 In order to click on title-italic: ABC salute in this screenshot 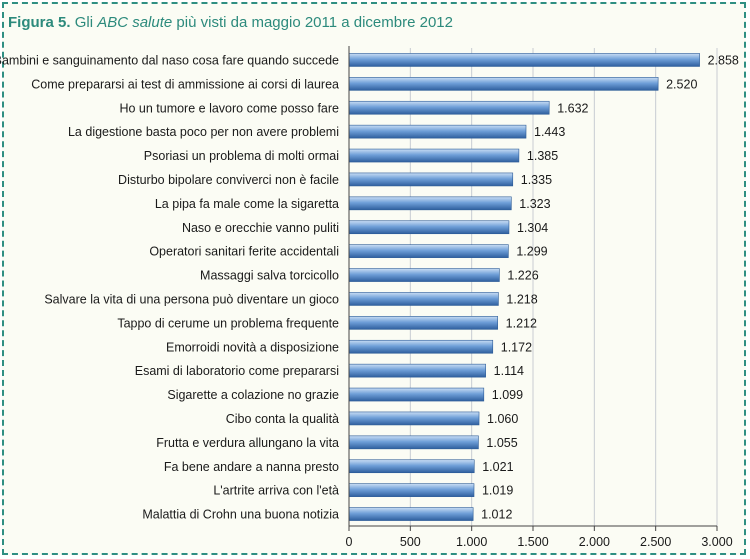, I will do `click(135, 22)`.